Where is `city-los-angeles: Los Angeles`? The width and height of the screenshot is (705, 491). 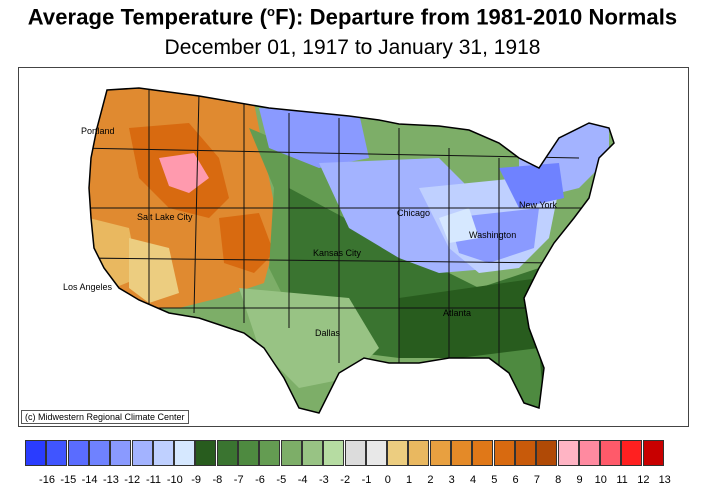 city-los-angeles: Los Angeles is located at coordinates (88, 287).